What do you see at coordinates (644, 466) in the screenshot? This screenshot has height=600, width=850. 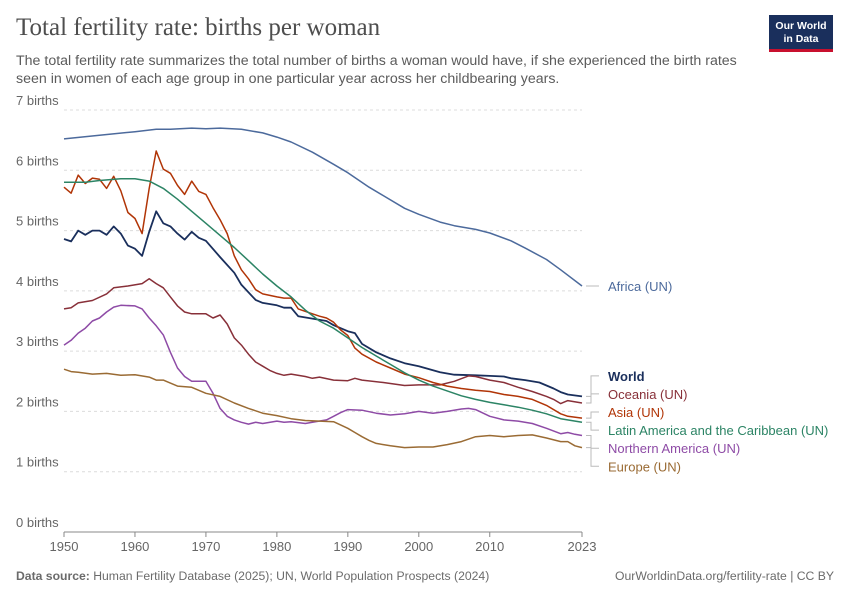 I see `series-label: Europe (UN)` at bounding box center [644, 466].